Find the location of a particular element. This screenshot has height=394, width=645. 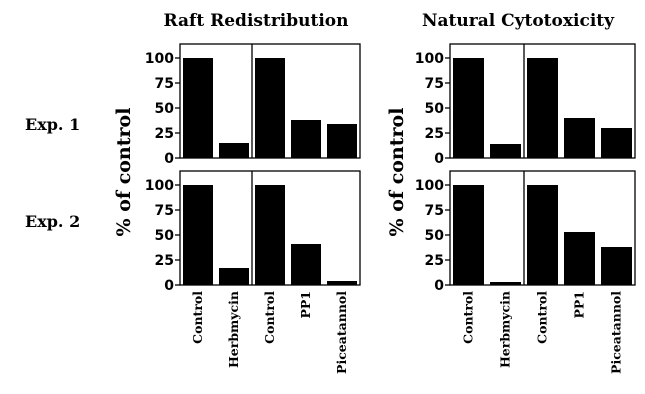

chart-panel-2: 0 25 50 75 100 is located at coordinates (525, 105).